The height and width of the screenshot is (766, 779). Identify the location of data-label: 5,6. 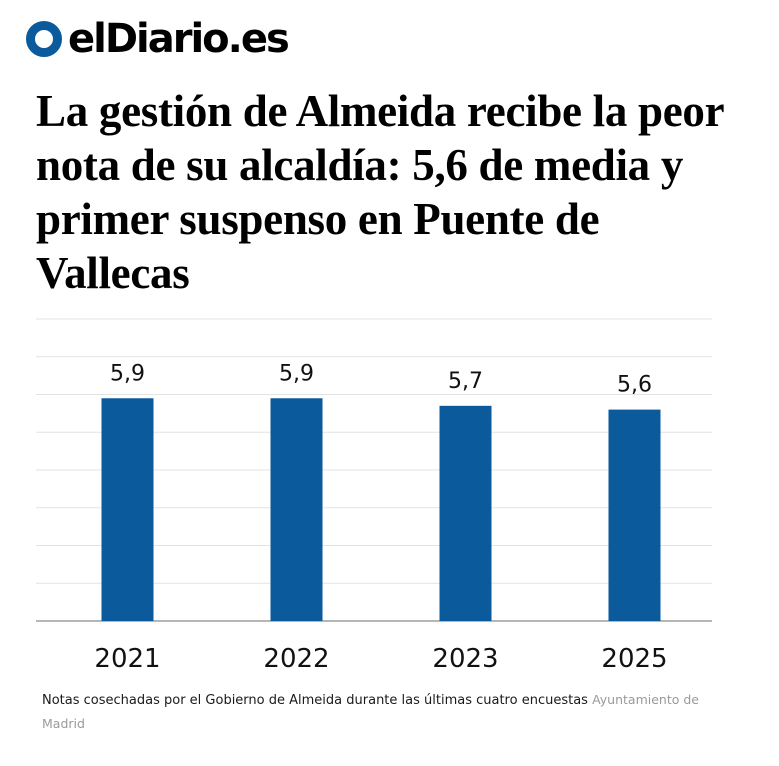
(634, 385).